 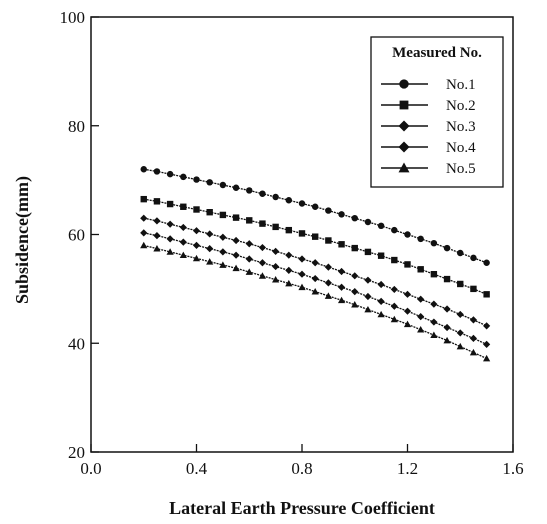 What do you see at coordinates (461, 106) in the screenshot?
I see `legend-label: No.2` at bounding box center [461, 106].